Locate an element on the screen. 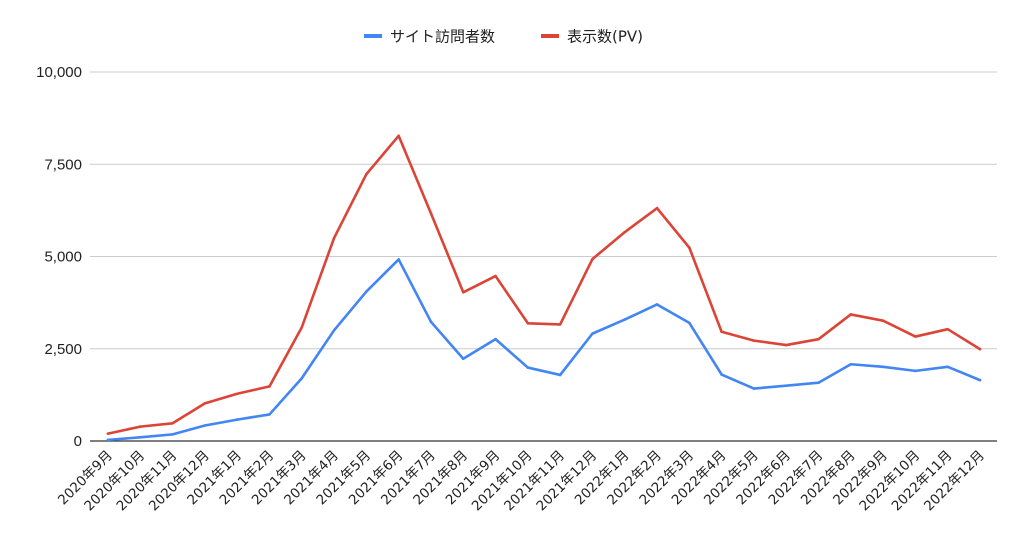  legend-label-visitors: サイト訪問者数 is located at coordinates (442, 37).